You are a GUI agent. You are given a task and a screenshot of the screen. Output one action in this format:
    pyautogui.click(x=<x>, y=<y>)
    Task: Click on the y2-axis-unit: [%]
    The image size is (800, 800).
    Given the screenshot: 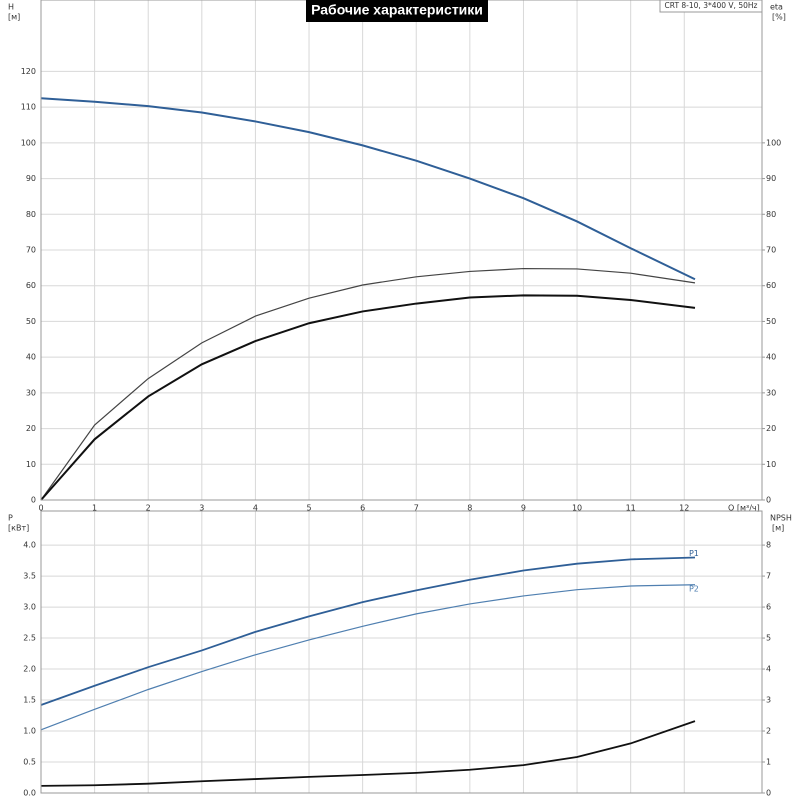 What is the action you would take?
    pyautogui.click(x=779, y=17)
    